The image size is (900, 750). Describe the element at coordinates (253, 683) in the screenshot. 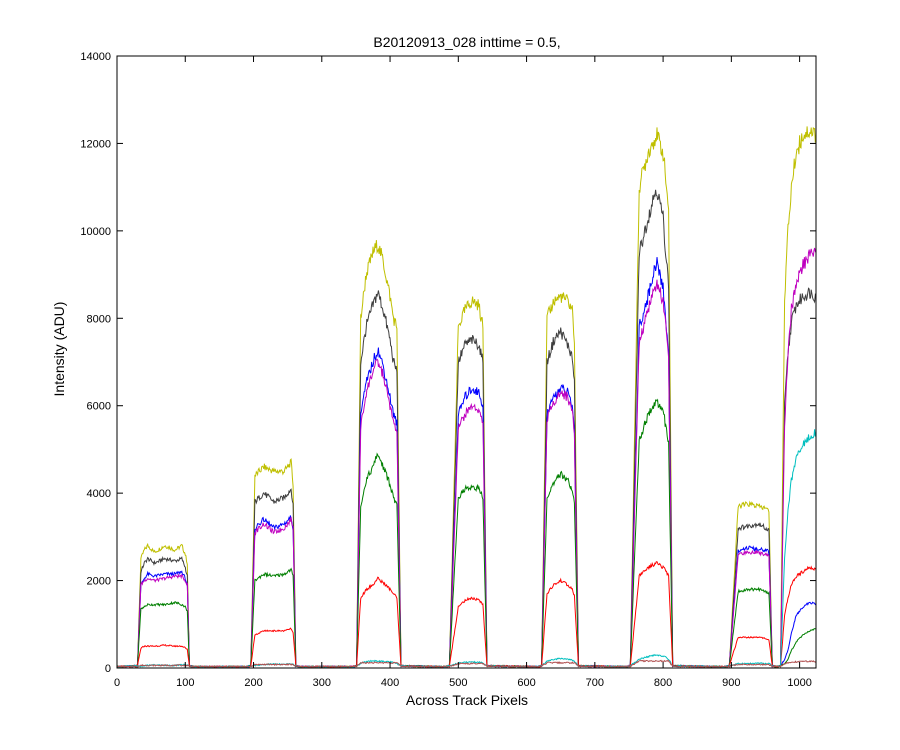

I see `x-tick-label: 200` at that location.